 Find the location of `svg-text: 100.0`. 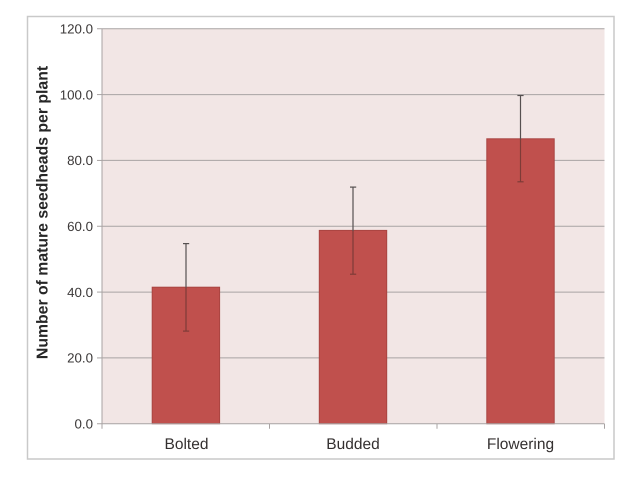

svg-text: 100.0 is located at coordinates (76, 94).